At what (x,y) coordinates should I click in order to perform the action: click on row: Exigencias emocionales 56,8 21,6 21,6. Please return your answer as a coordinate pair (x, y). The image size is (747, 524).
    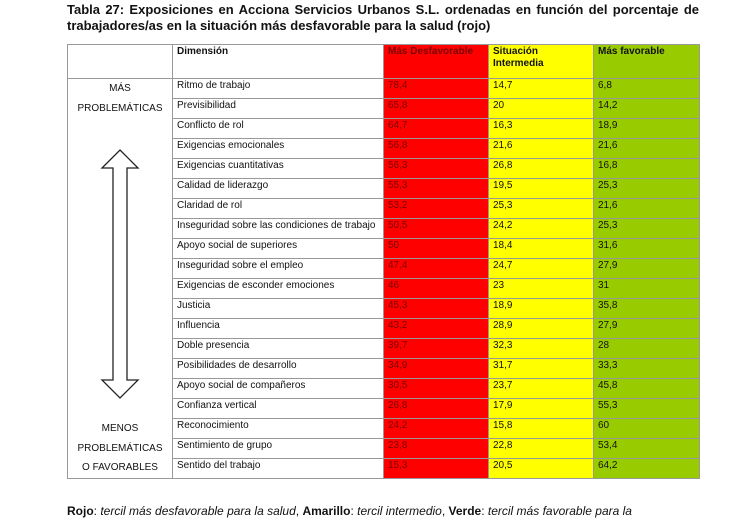
    Looking at the image, I should click on (383, 148).